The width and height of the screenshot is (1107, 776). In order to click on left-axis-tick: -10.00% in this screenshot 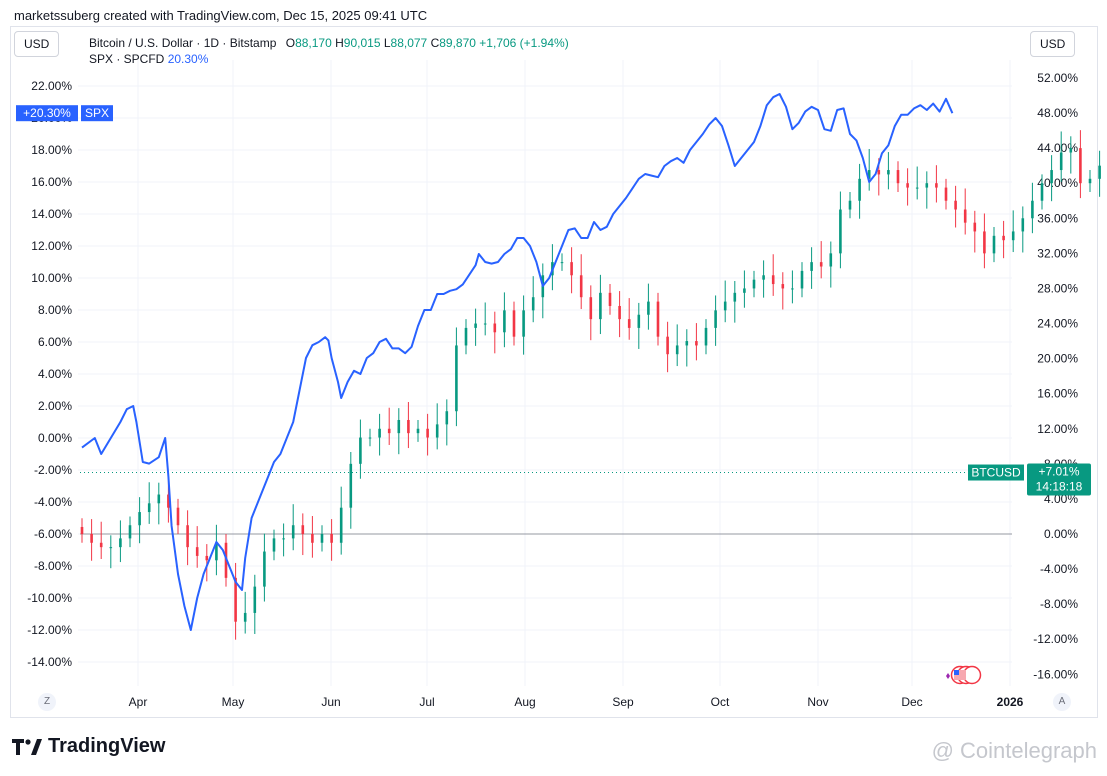, I will do `click(49, 598)`.